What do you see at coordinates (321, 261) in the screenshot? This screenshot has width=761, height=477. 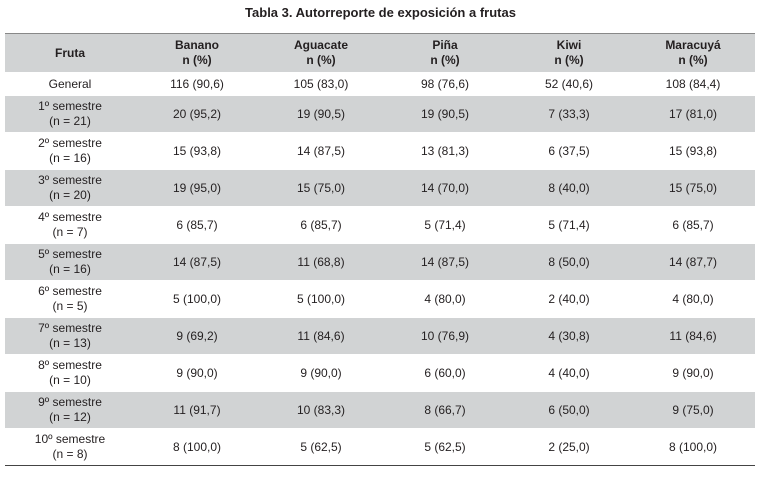 I see `table-cell: 11 (68,8)` at bounding box center [321, 261].